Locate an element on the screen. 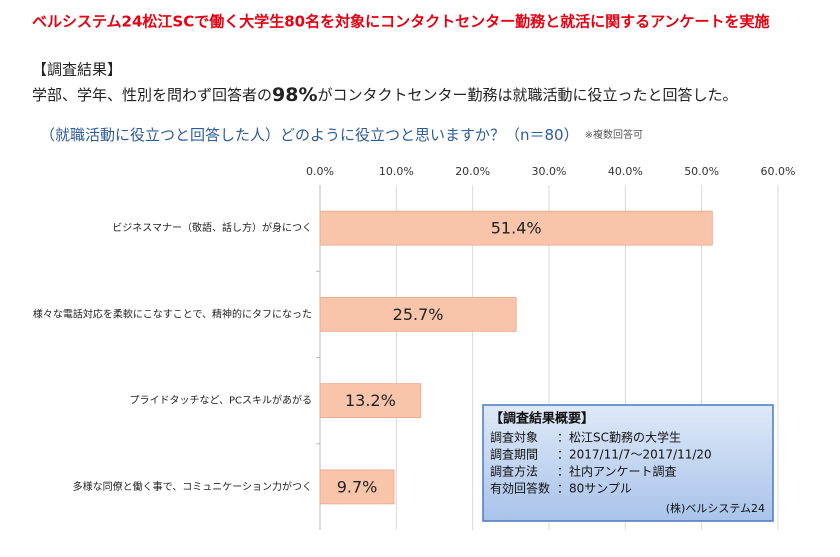 This screenshot has width=840, height=557. box-row-label: 有効回答数 is located at coordinates (520, 488).